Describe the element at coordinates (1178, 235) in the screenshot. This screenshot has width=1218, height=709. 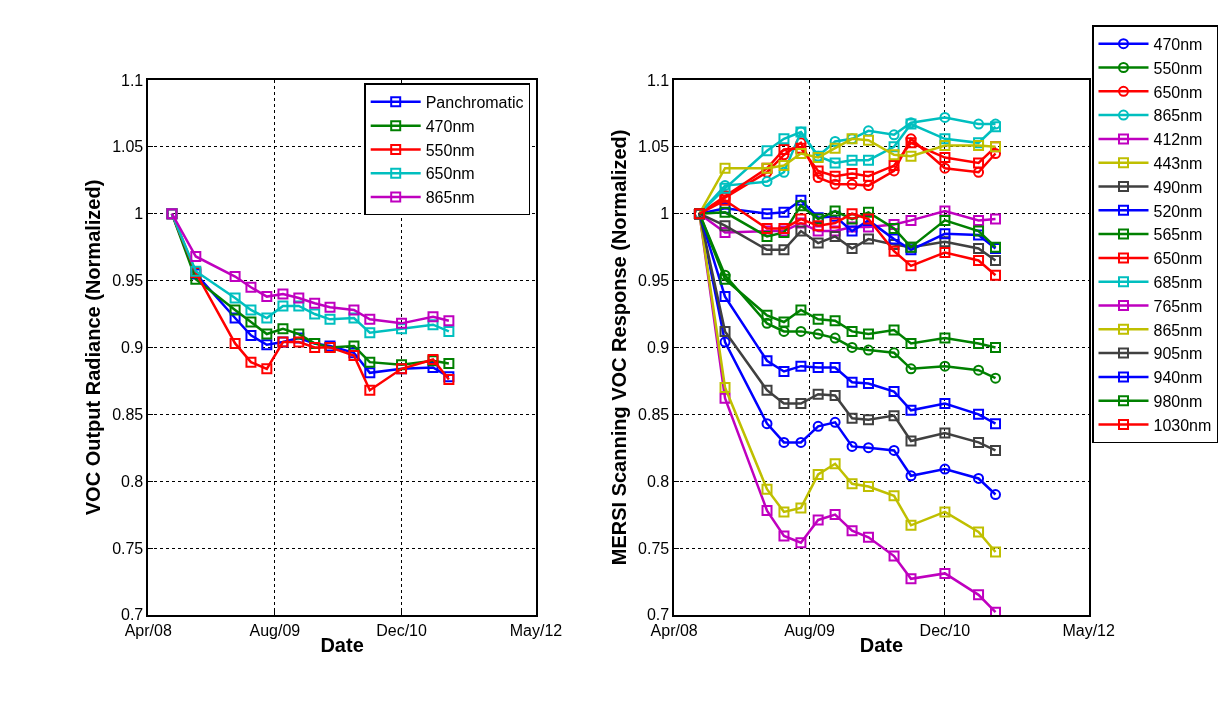
I see `legend-label: 565nm` at that location.